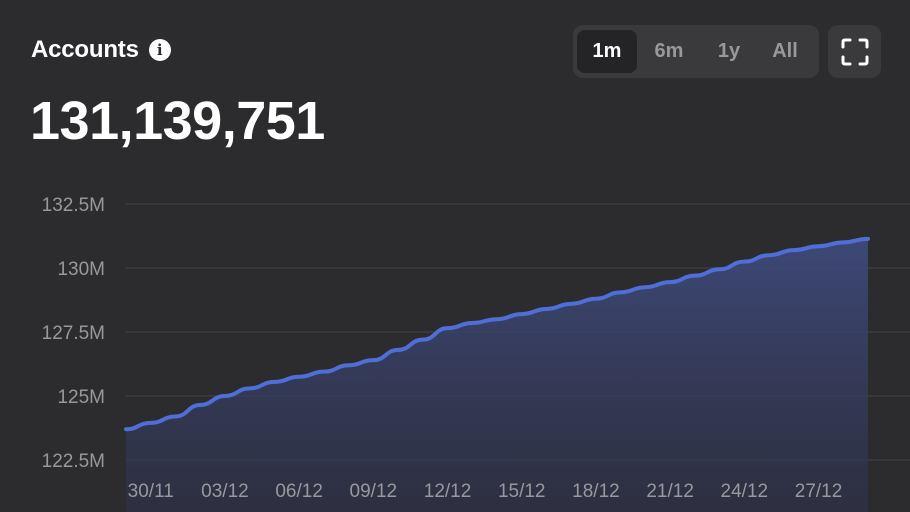  Describe the element at coordinates (448, 491) in the screenshot. I see `x-tick-label: 12/12` at that location.